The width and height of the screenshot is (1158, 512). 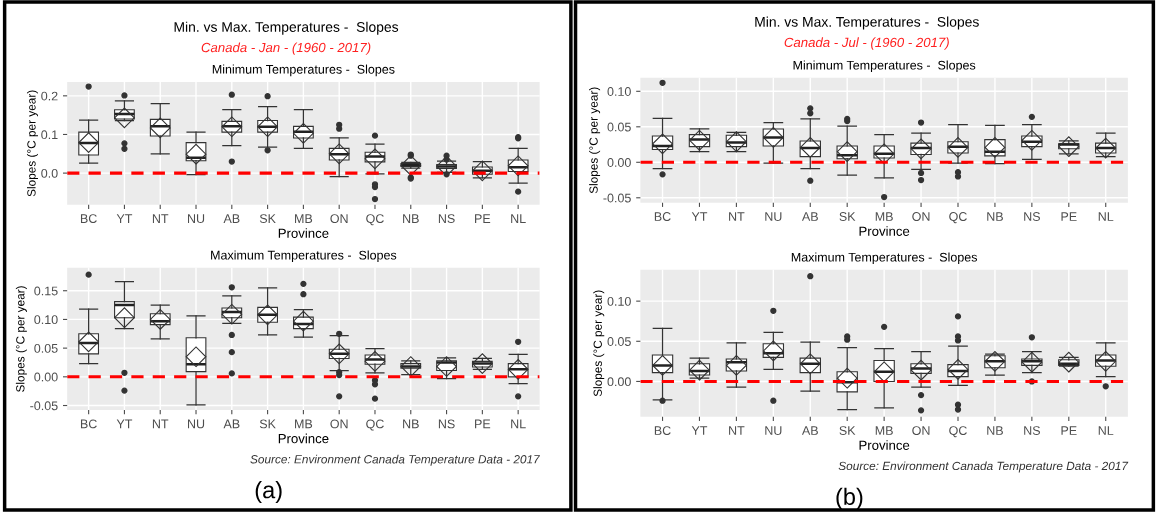 What do you see at coordinates (49, 96) in the screenshot?
I see `y-tick-label: 0.2` at bounding box center [49, 96].